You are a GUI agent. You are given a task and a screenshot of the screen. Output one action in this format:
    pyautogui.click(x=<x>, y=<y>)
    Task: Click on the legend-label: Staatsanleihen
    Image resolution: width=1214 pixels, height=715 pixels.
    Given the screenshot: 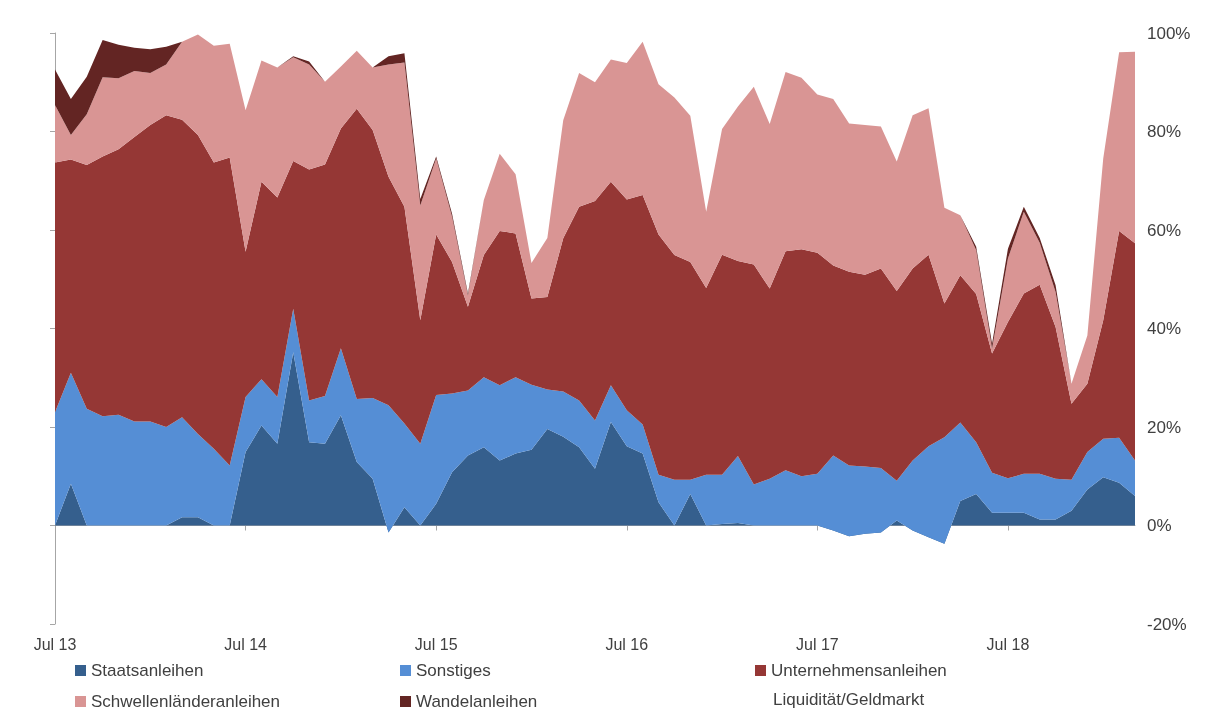 What is the action you would take?
    pyautogui.click(x=147, y=670)
    